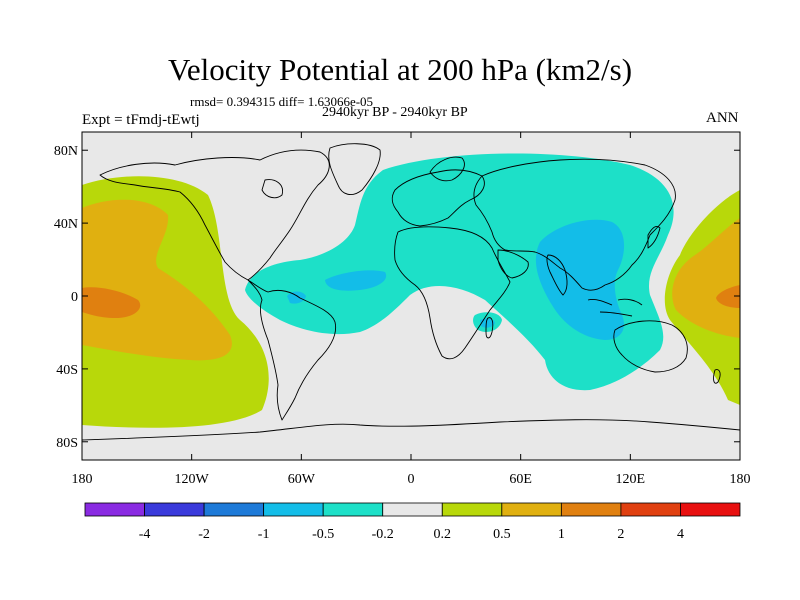 The width and height of the screenshot is (800, 600). Describe the element at coordinates (145, 534) in the screenshot. I see `colorbar-label: -4` at that location.